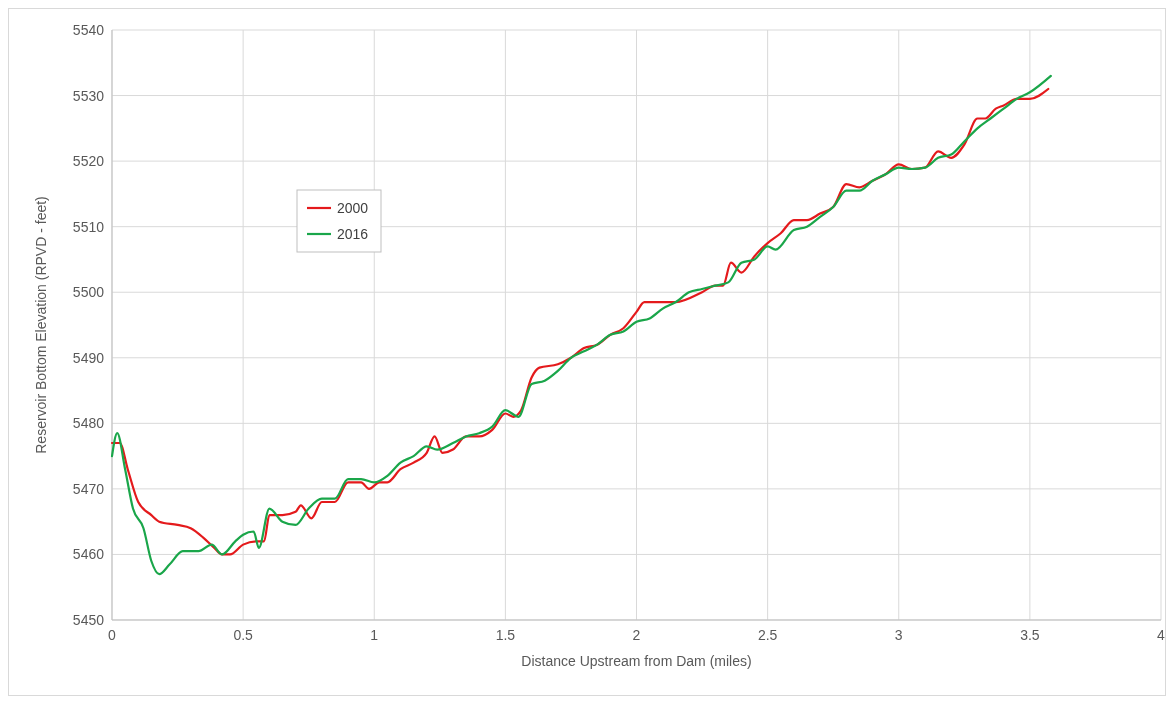 The image size is (1174, 704). Describe the element at coordinates (898, 635) in the screenshot. I see `x-tick-label: 3` at that location.